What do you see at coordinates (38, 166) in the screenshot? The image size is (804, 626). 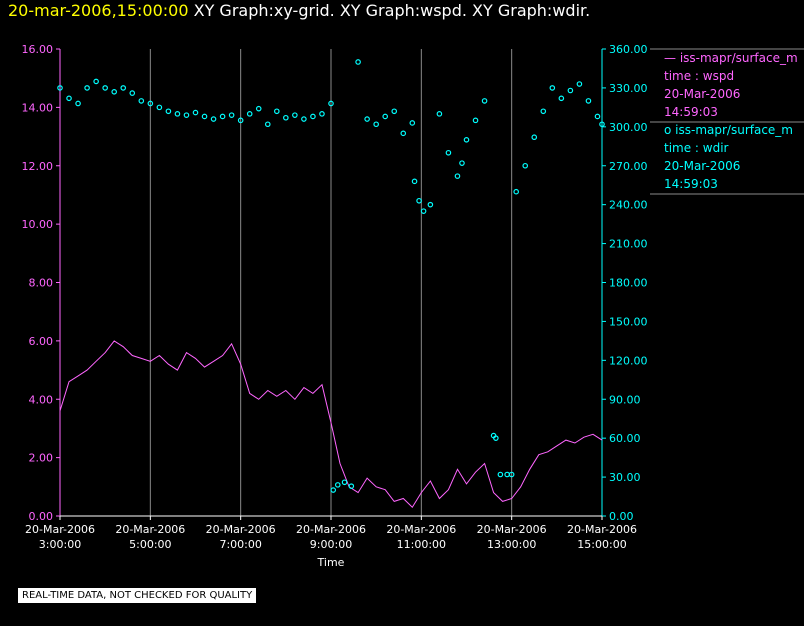 I see `left-tick-label: 12.00` at bounding box center [38, 166].